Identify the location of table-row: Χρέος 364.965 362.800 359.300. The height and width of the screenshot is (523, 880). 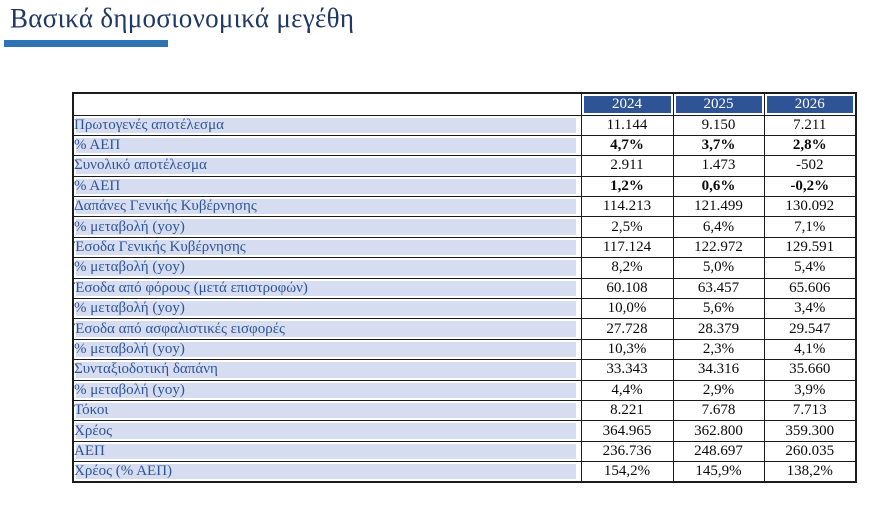
(464, 431).